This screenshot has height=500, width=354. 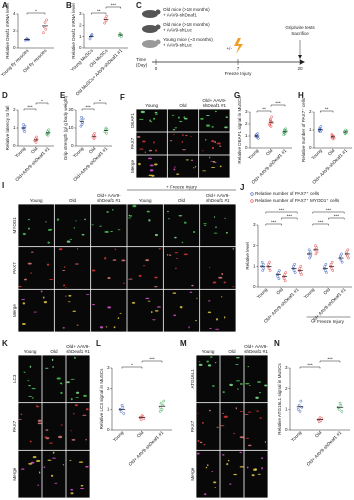 What do you see at coordinates (36, 200) in the screenshot?
I see `column-label: Young` at bounding box center [36, 200].